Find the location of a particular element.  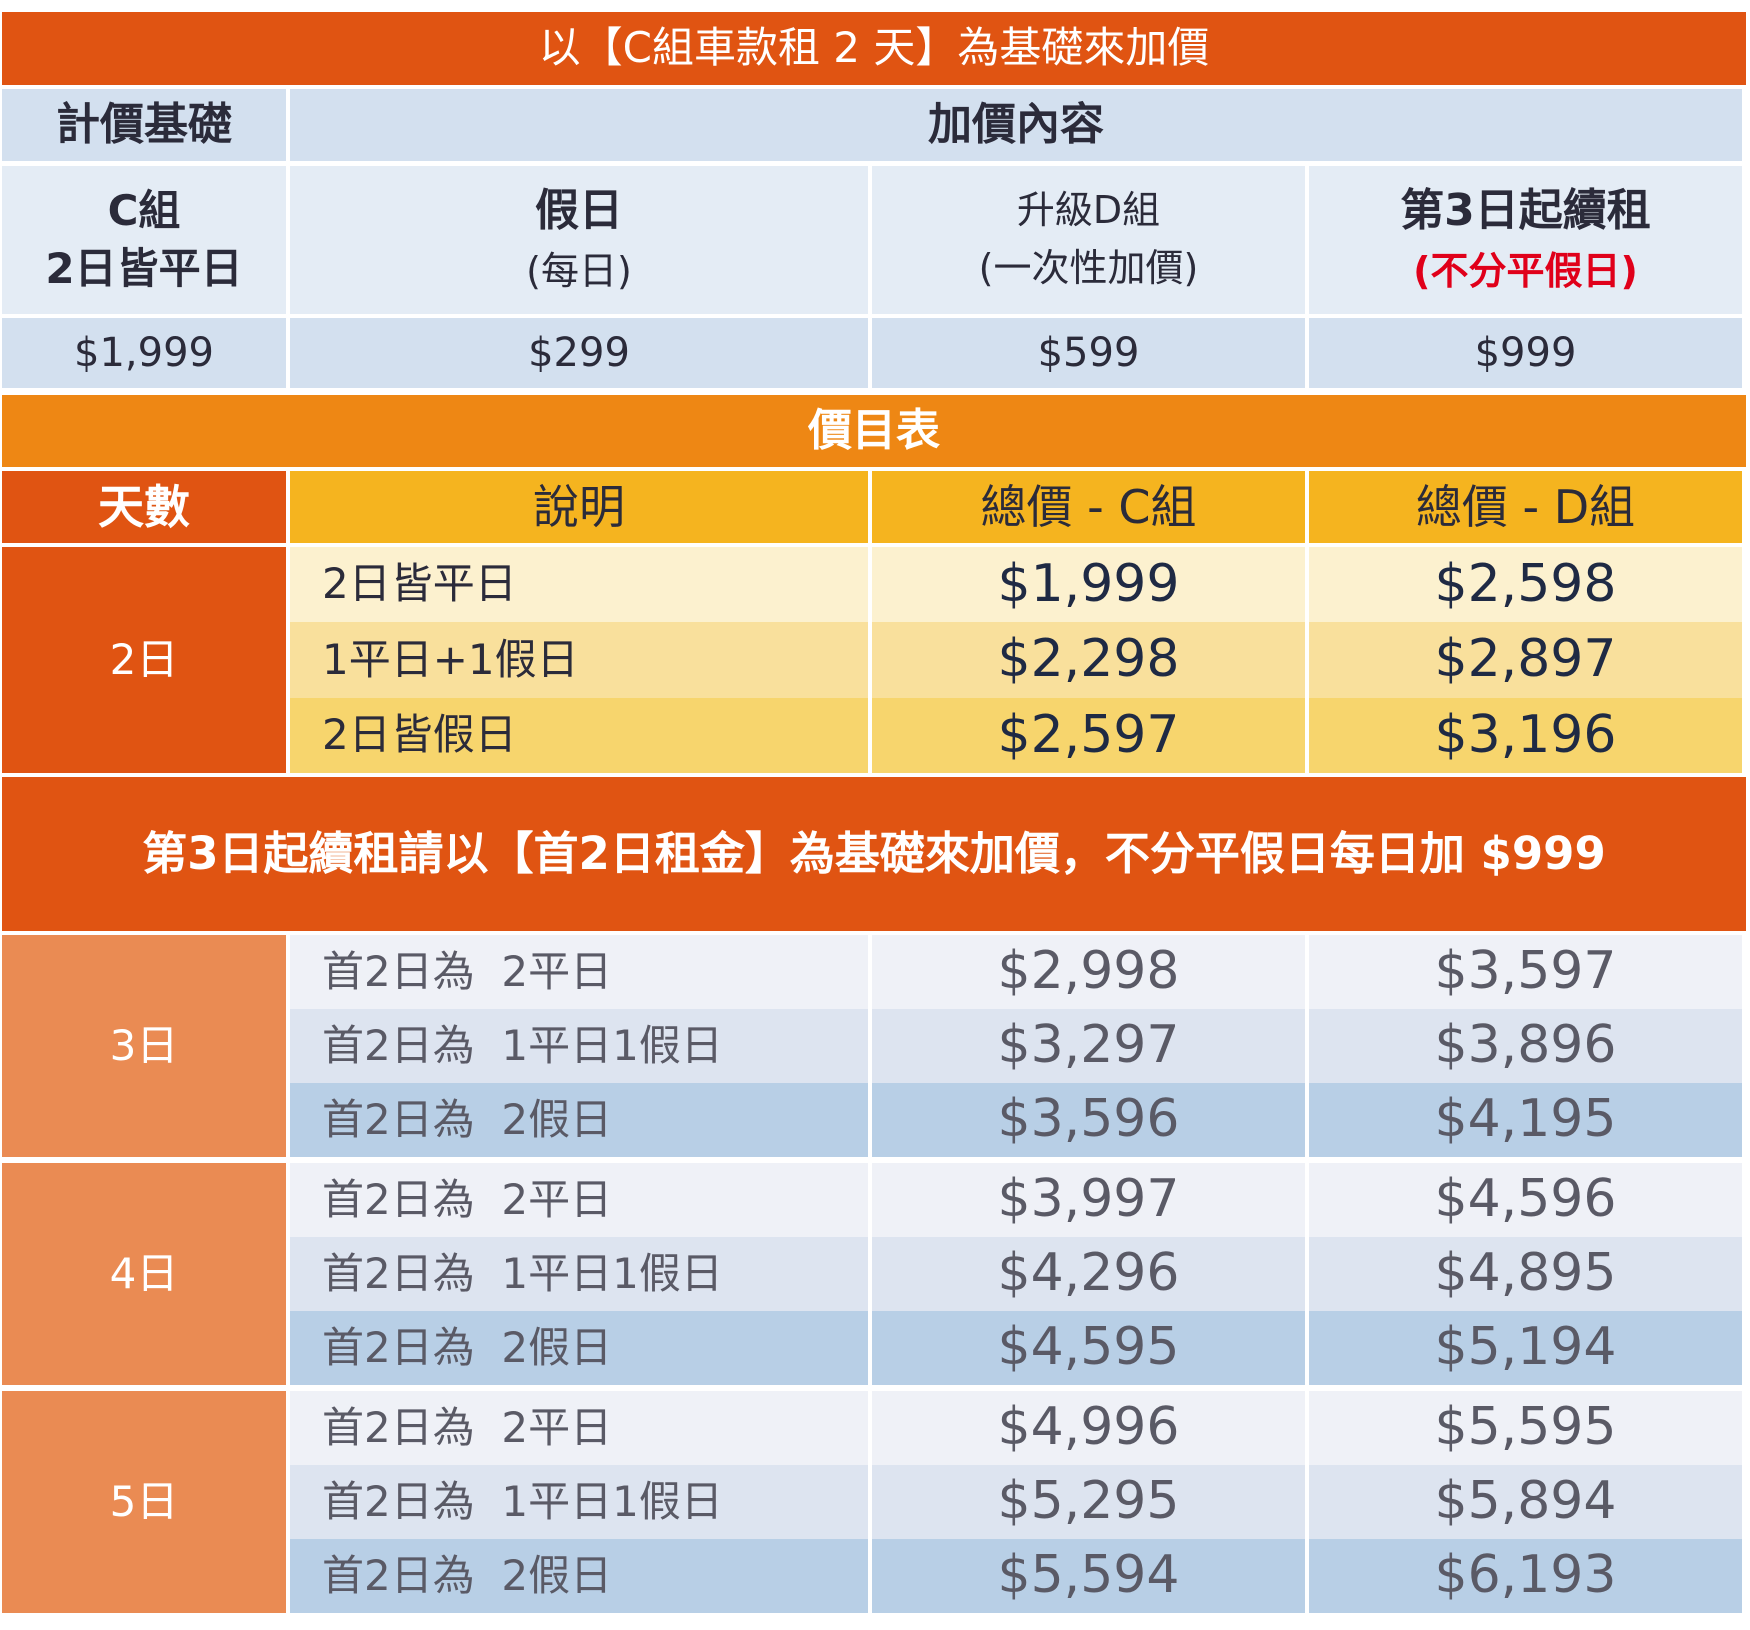

basis-upgrade-price: $599 is located at coordinates (1088, 353).